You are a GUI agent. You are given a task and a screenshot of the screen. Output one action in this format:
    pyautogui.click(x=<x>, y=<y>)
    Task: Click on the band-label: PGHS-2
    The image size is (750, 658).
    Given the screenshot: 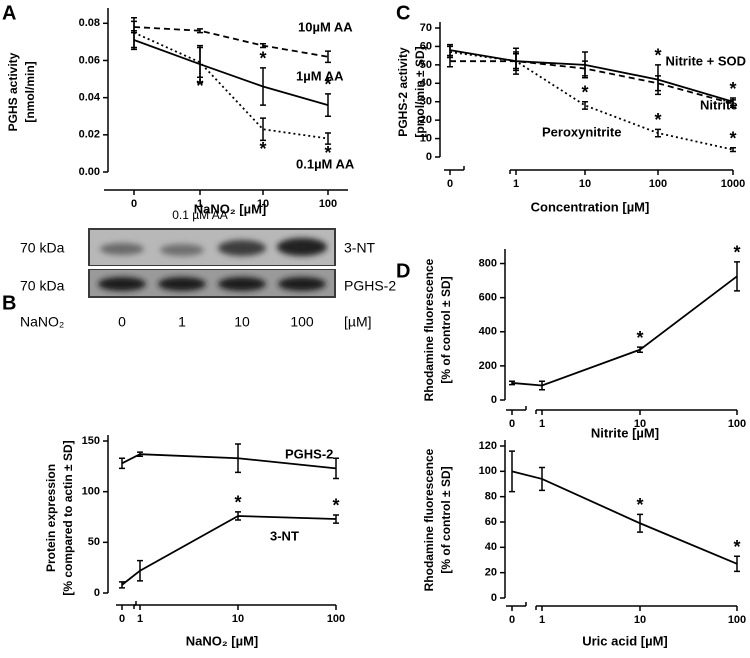 What is the action you would take?
    pyautogui.click(x=370, y=286)
    